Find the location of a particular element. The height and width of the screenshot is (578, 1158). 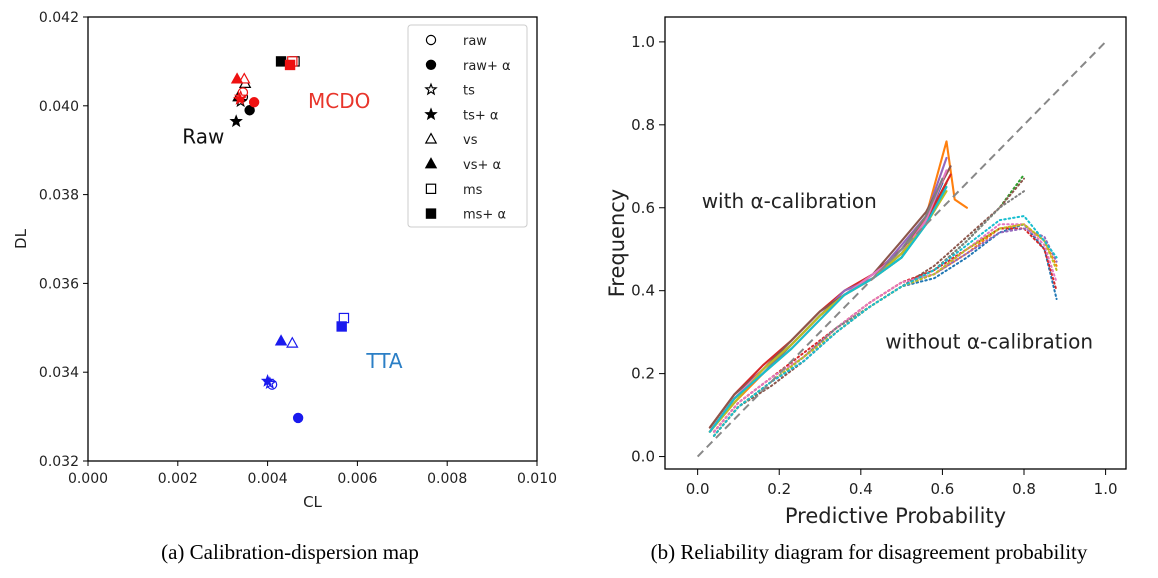

y-tick-label: 0.4 is located at coordinates (643, 291).